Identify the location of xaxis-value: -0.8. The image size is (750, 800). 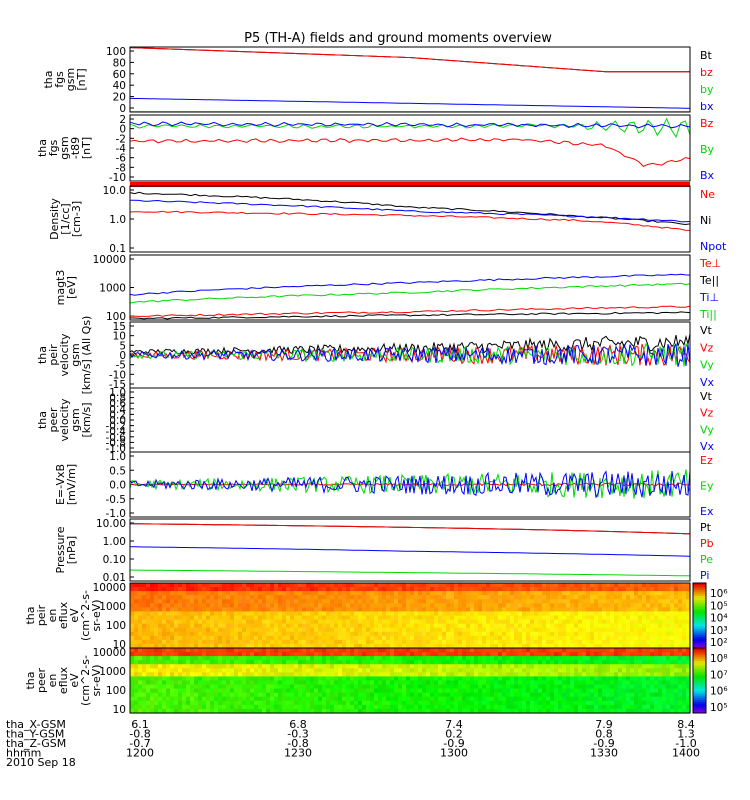
(139, 734).